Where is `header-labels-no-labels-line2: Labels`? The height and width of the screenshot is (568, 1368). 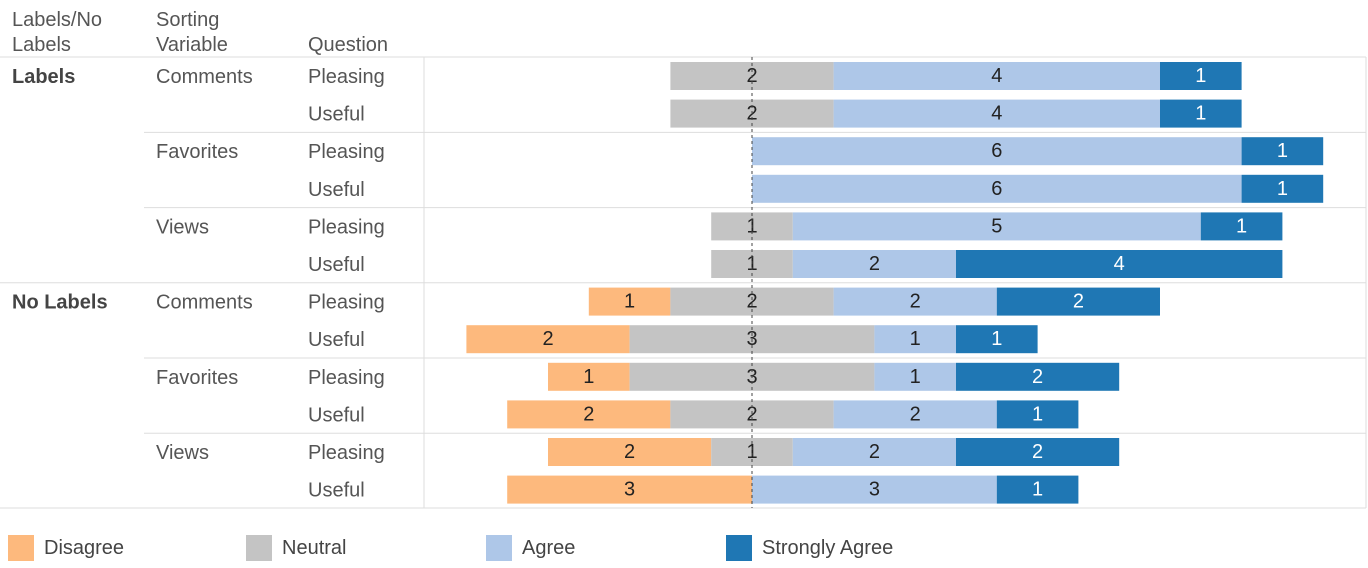
header-labels-no-labels-line2: Labels is located at coordinates (41, 45).